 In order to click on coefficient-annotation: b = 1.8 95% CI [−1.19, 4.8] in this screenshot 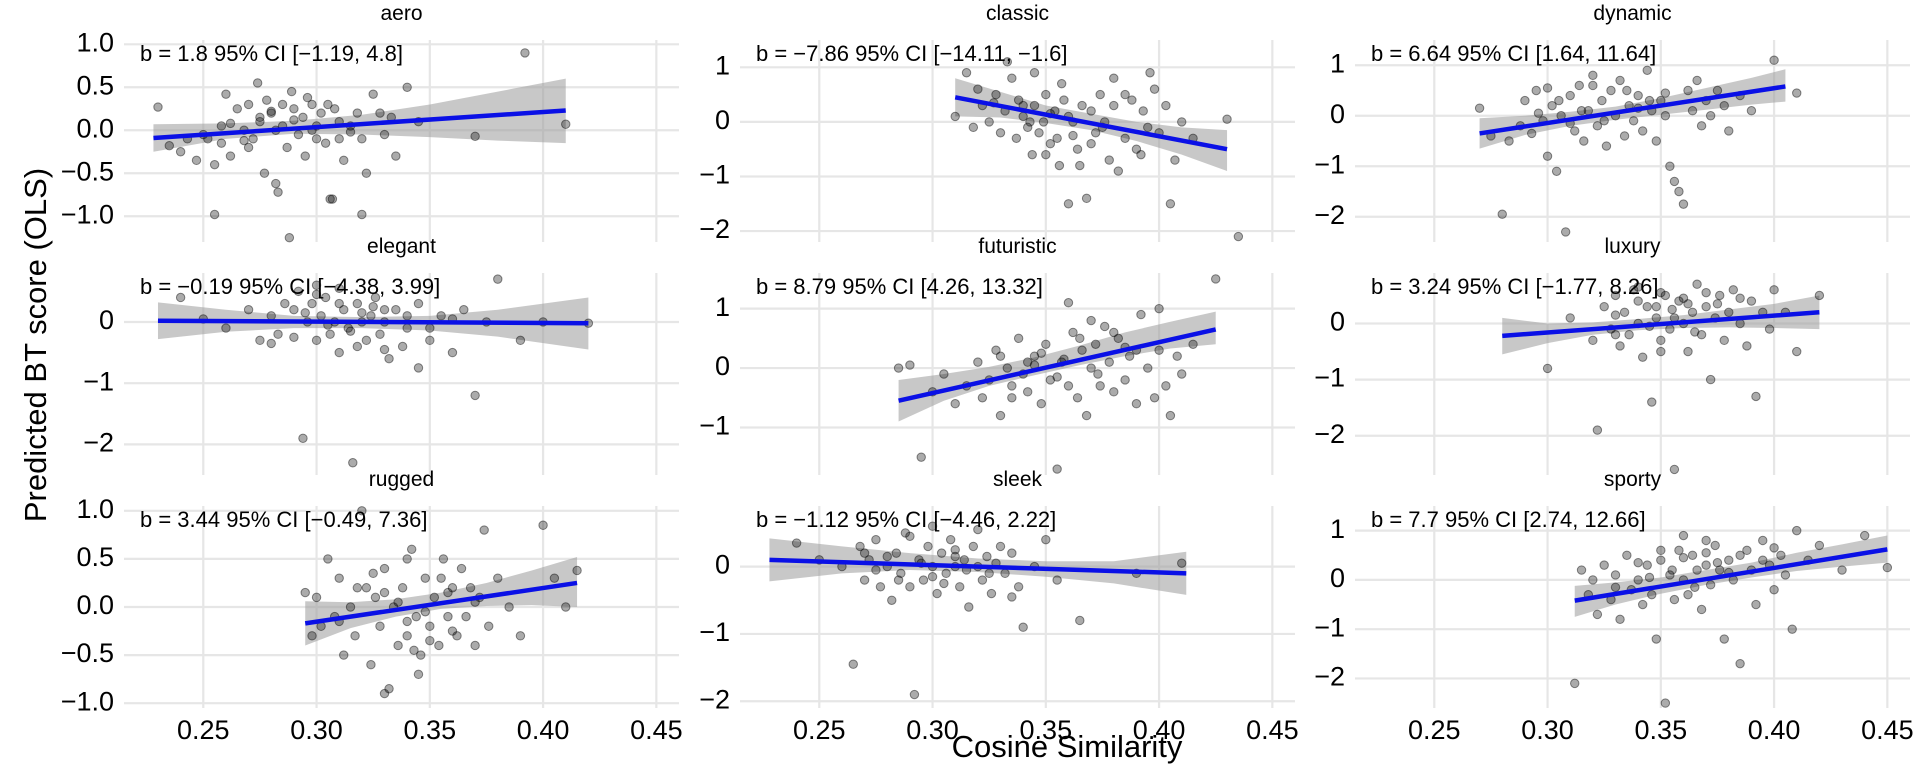, I will do `click(271, 53)`.